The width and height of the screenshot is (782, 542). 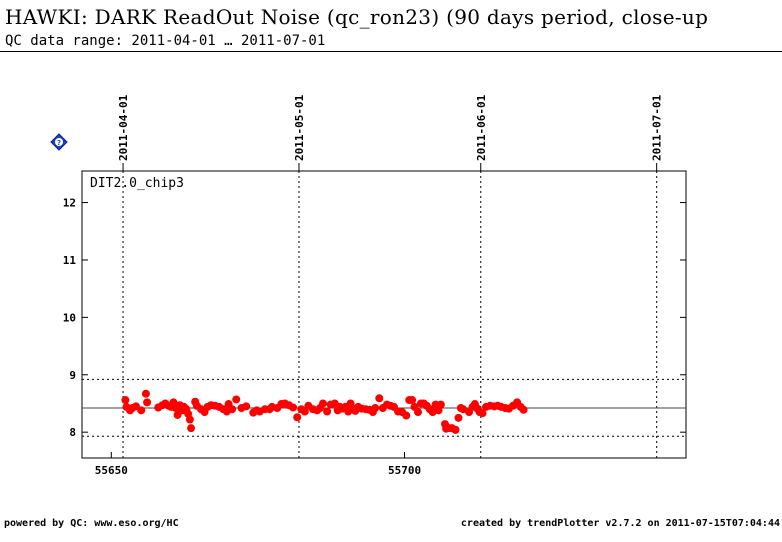 I want to click on y-tick-label: 9, so click(x=72, y=375).